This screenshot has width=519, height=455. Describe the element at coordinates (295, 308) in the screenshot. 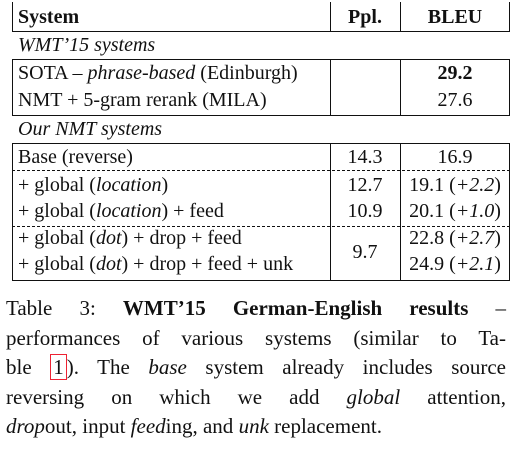

I see `caption-title: WMT’15 German-English results` at that location.